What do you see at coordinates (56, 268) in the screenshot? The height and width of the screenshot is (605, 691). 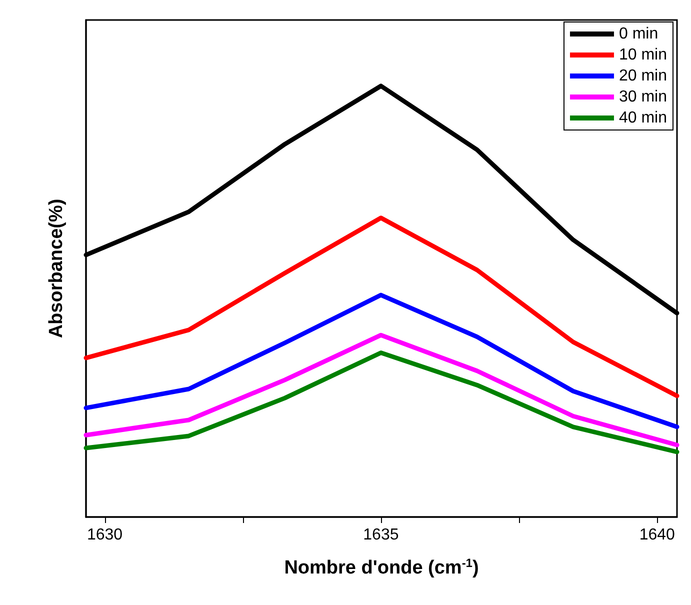 I see `y-axis-title: Absorbance(%)` at bounding box center [56, 268].